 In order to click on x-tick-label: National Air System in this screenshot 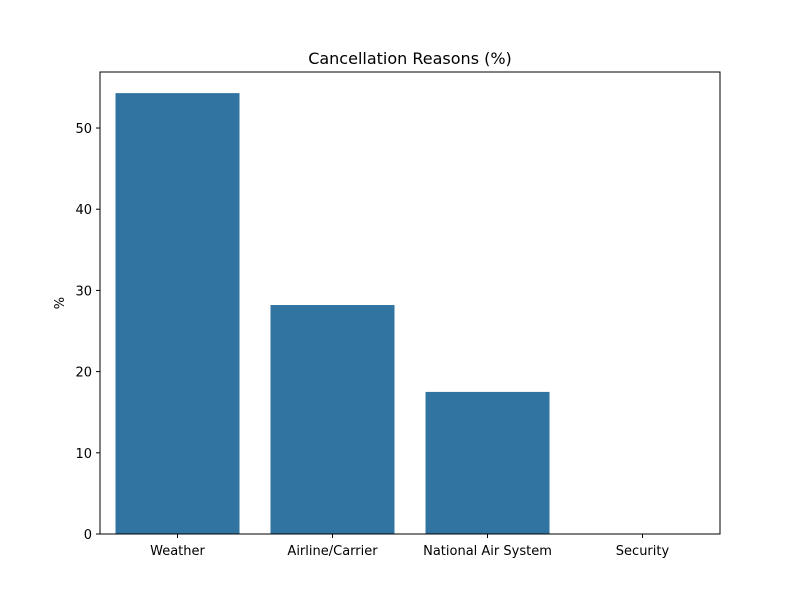, I will do `click(487, 551)`.